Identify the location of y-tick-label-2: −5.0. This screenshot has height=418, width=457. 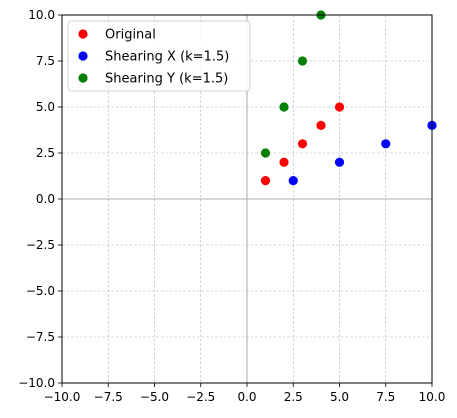
(40, 291).